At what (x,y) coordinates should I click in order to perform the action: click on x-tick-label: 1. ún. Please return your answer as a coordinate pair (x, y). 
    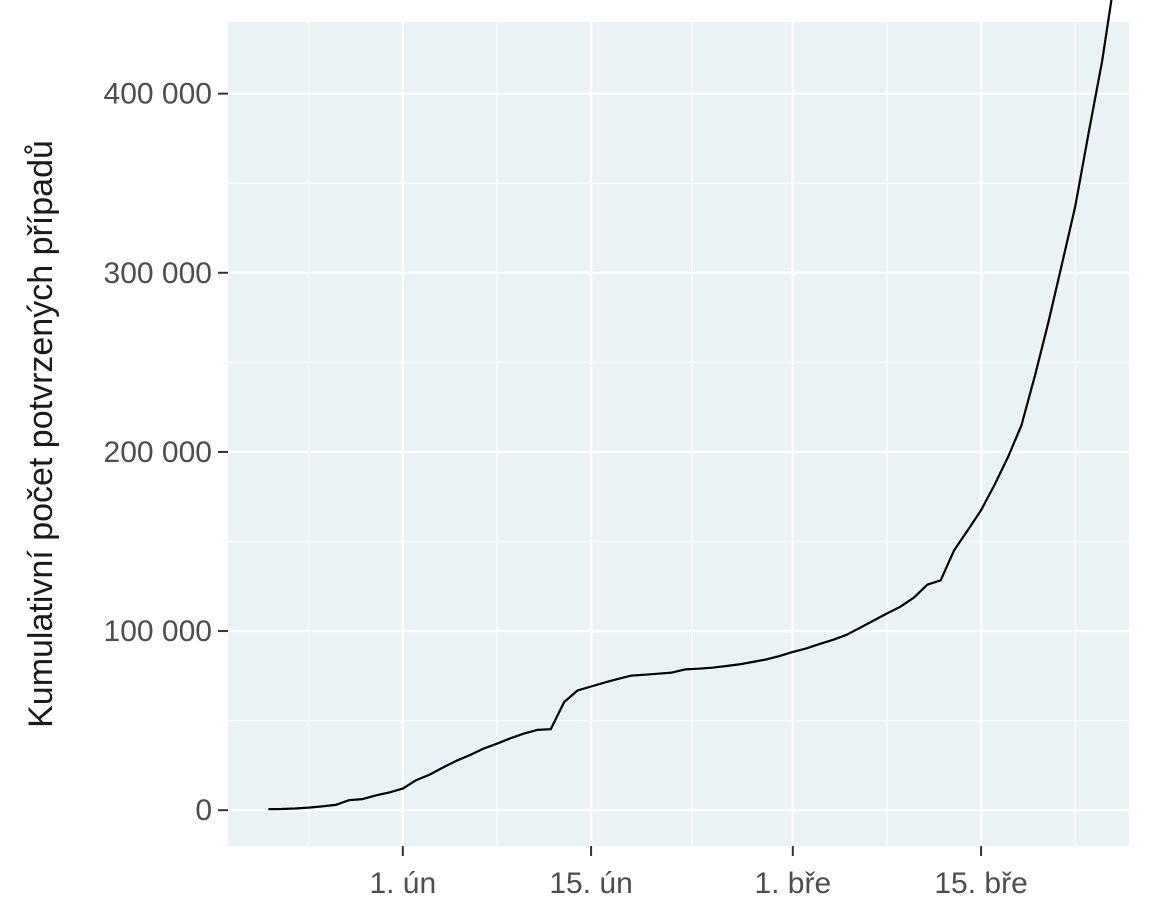
    Looking at the image, I should click on (402, 883).